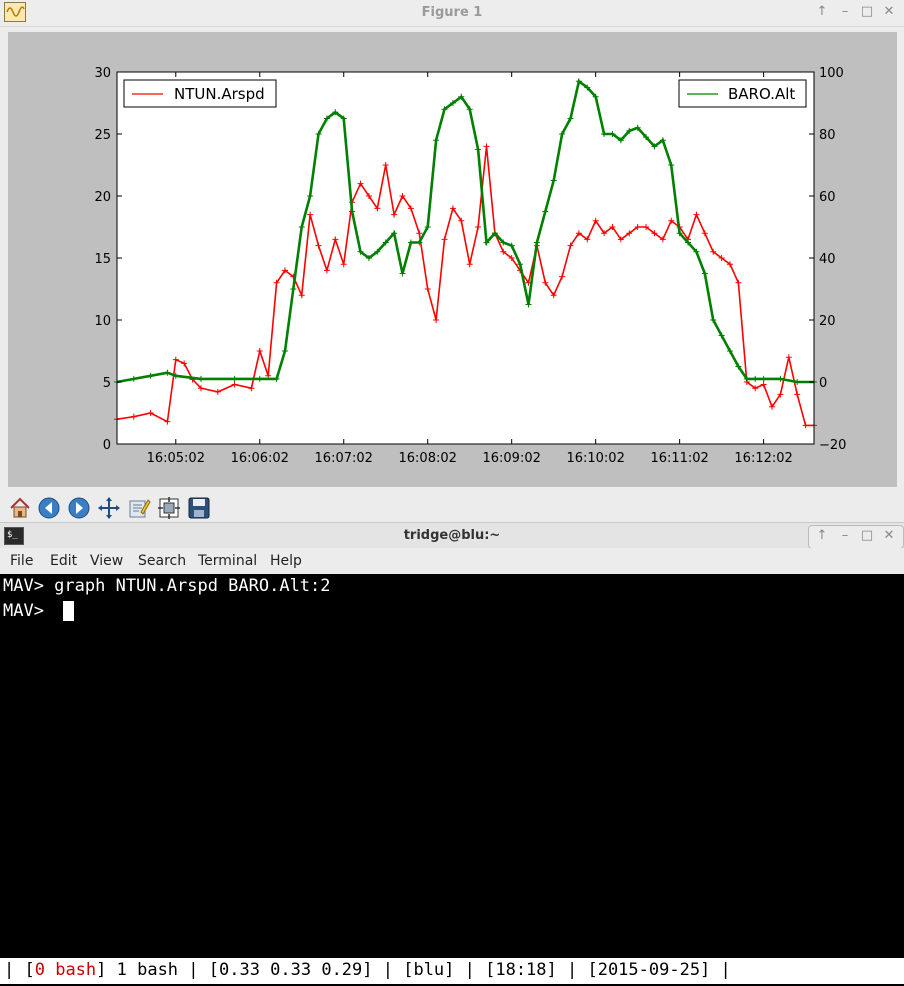 The image size is (904, 986). Describe the element at coordinates (107, 445) in the screenshot. I see `y-left-tick-label: 0` at that location.